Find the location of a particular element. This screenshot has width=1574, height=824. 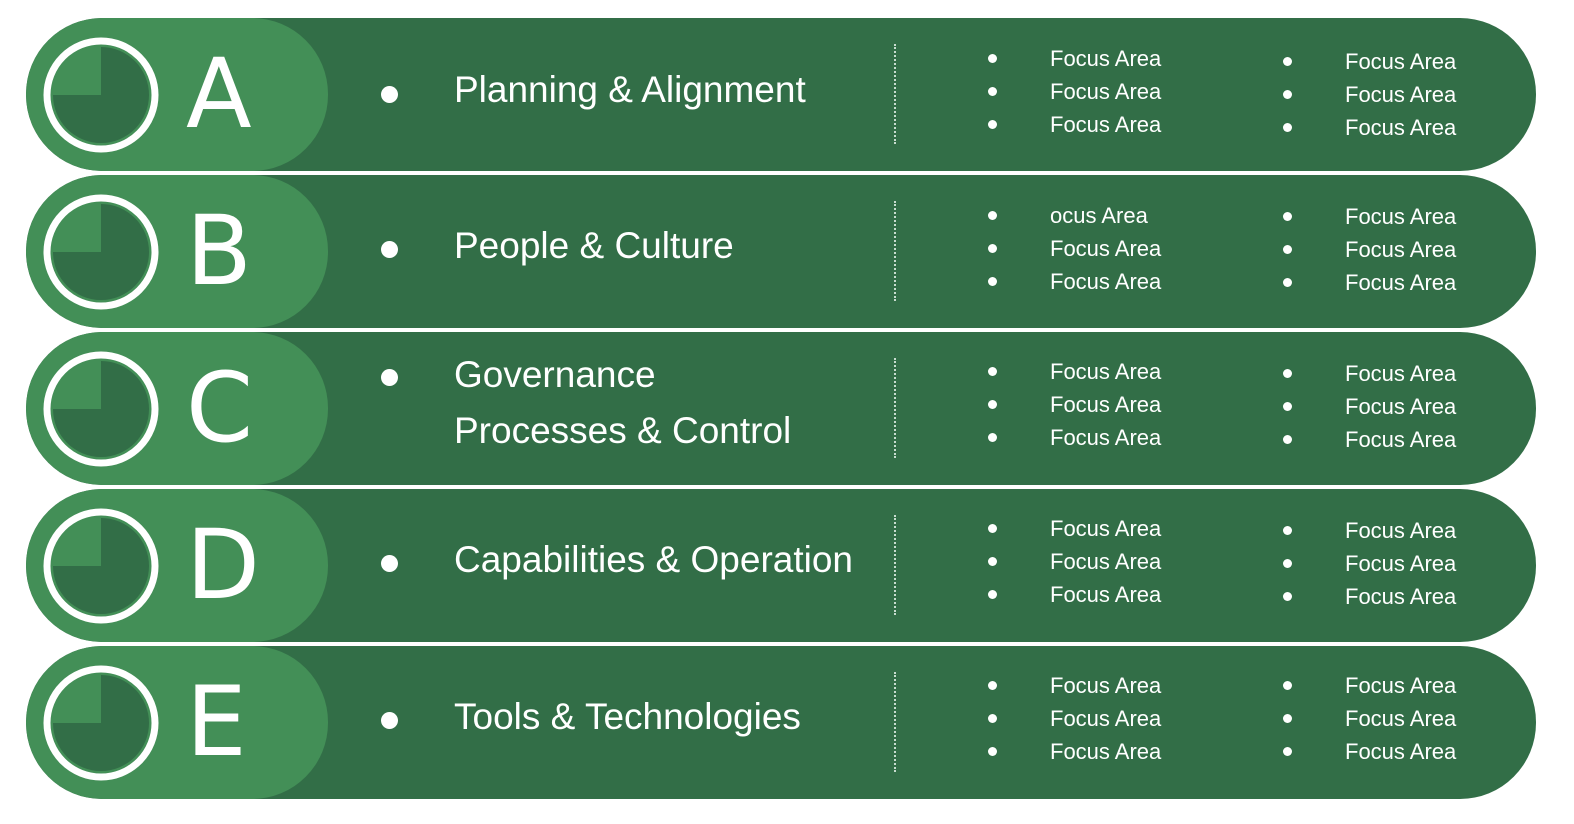

row-title-line: Planning & Alignment is located at coordinates (630, 89).